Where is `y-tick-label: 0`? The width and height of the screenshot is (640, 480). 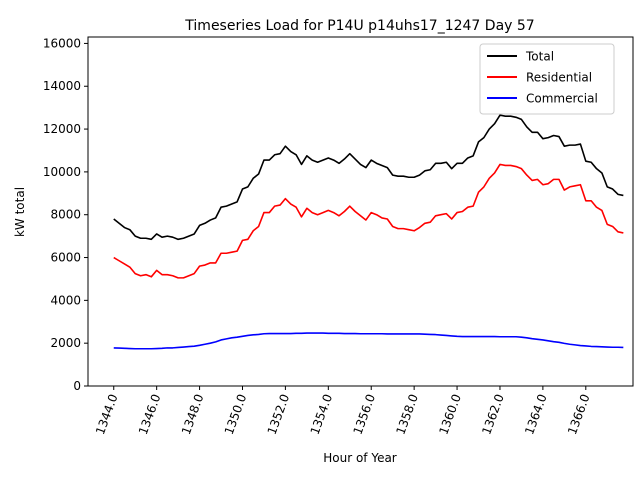
y-tick-label: 0 is located at coordinates (77, 386).